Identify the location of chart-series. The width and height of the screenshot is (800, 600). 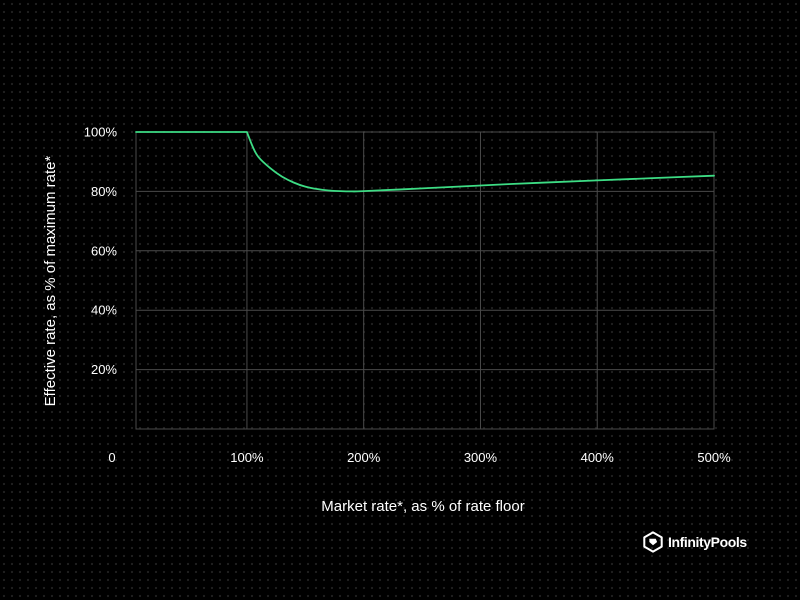
(425, 162).